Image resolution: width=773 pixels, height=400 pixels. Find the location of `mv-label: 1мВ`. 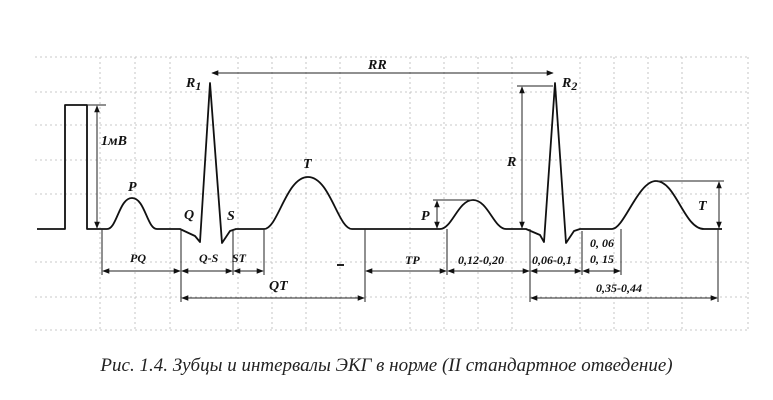

mv-label: 1мВ is located at coordinates (114, 141).